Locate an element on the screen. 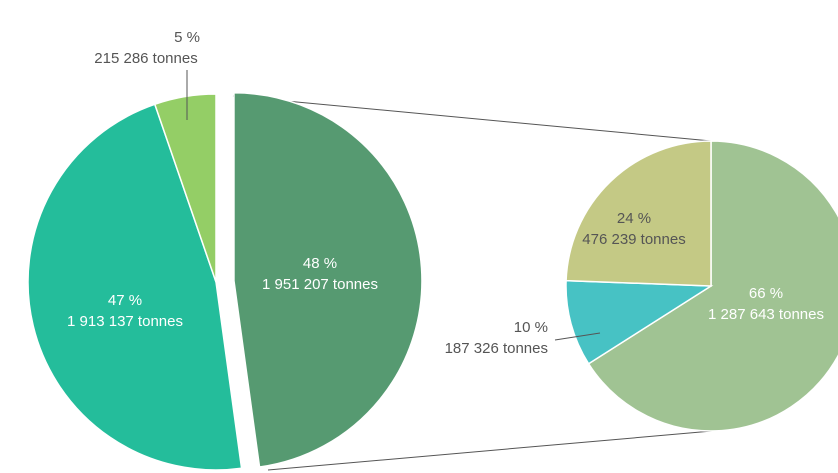  slice-66-percent-label: 66 % is located at coordinates (766, 293).